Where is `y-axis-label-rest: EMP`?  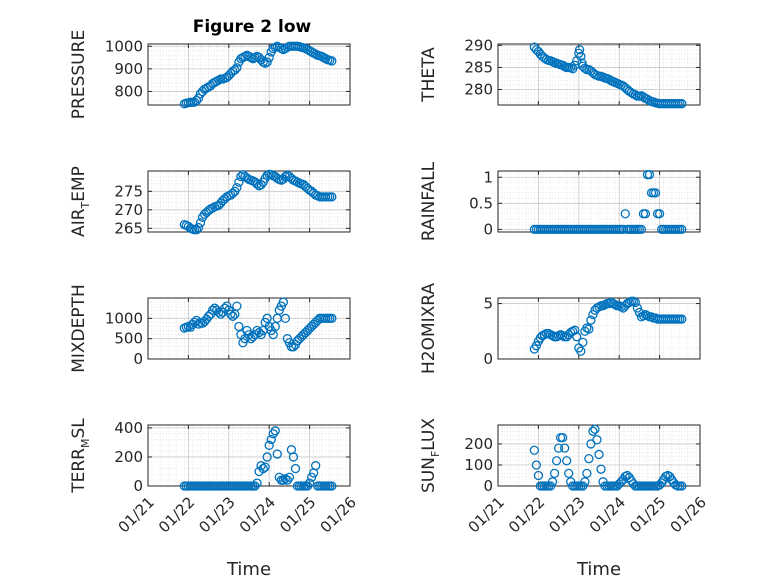 y-axis-label-rest: EMP is located at coordinates (79, 184).